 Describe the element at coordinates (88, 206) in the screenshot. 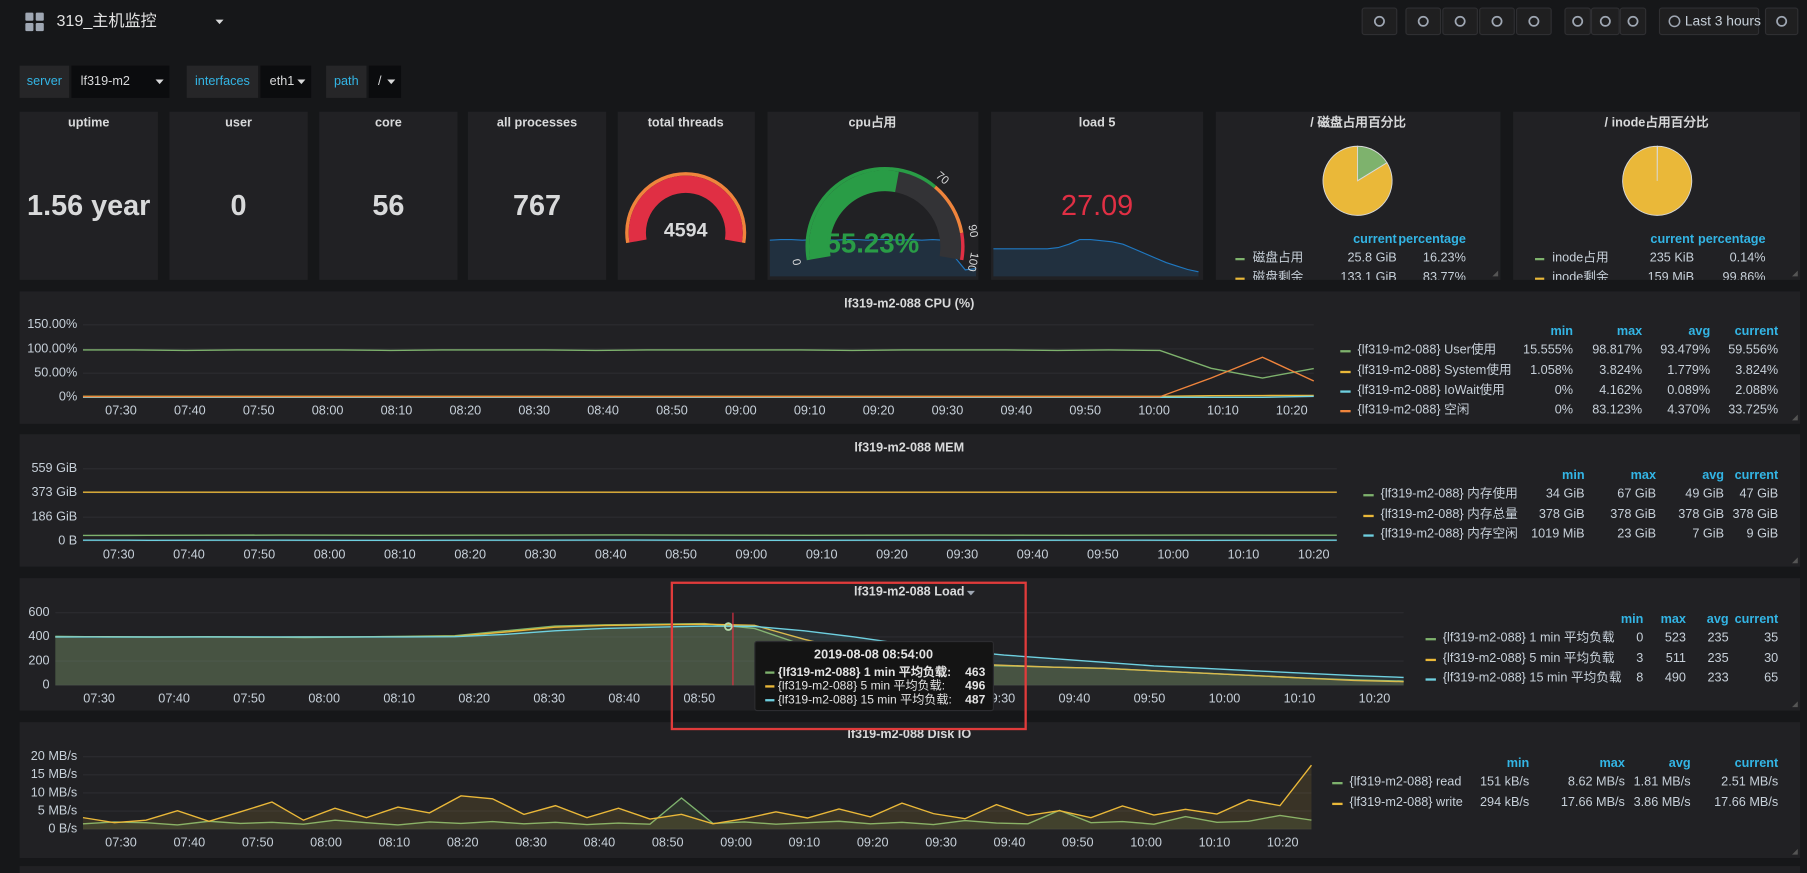

I see `stat-value: 1.56 year` at that location.